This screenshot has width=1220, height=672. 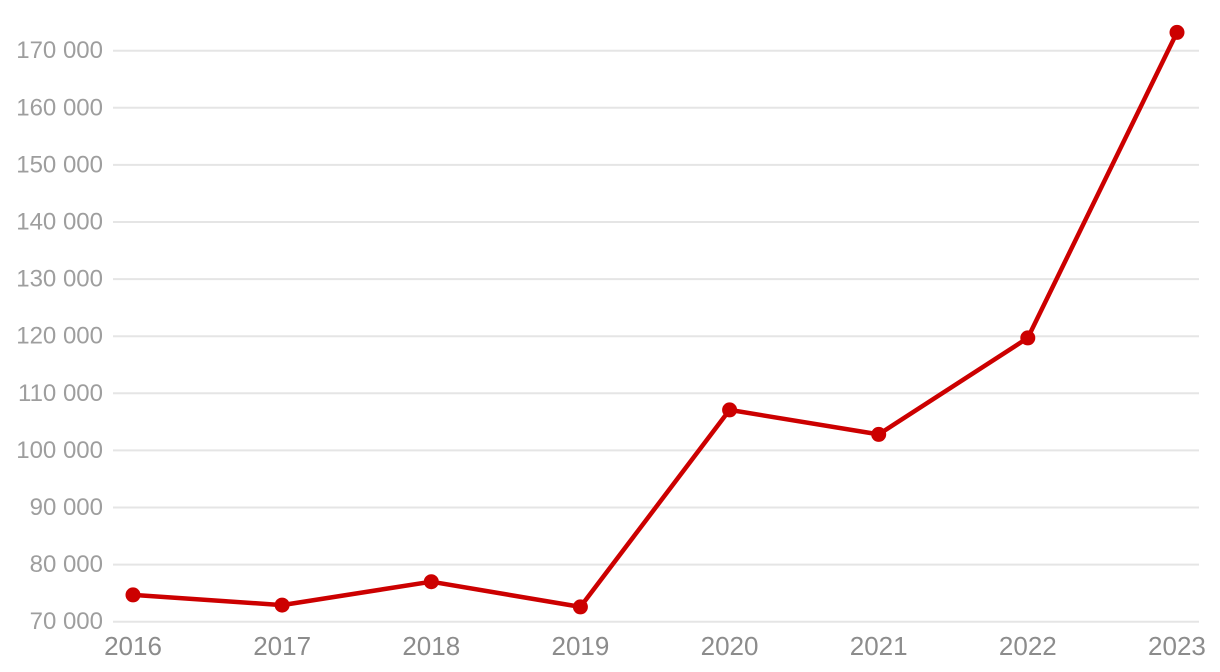 I want to click on y-axis-tick-label: 130 000, so click(x=59, y=279).